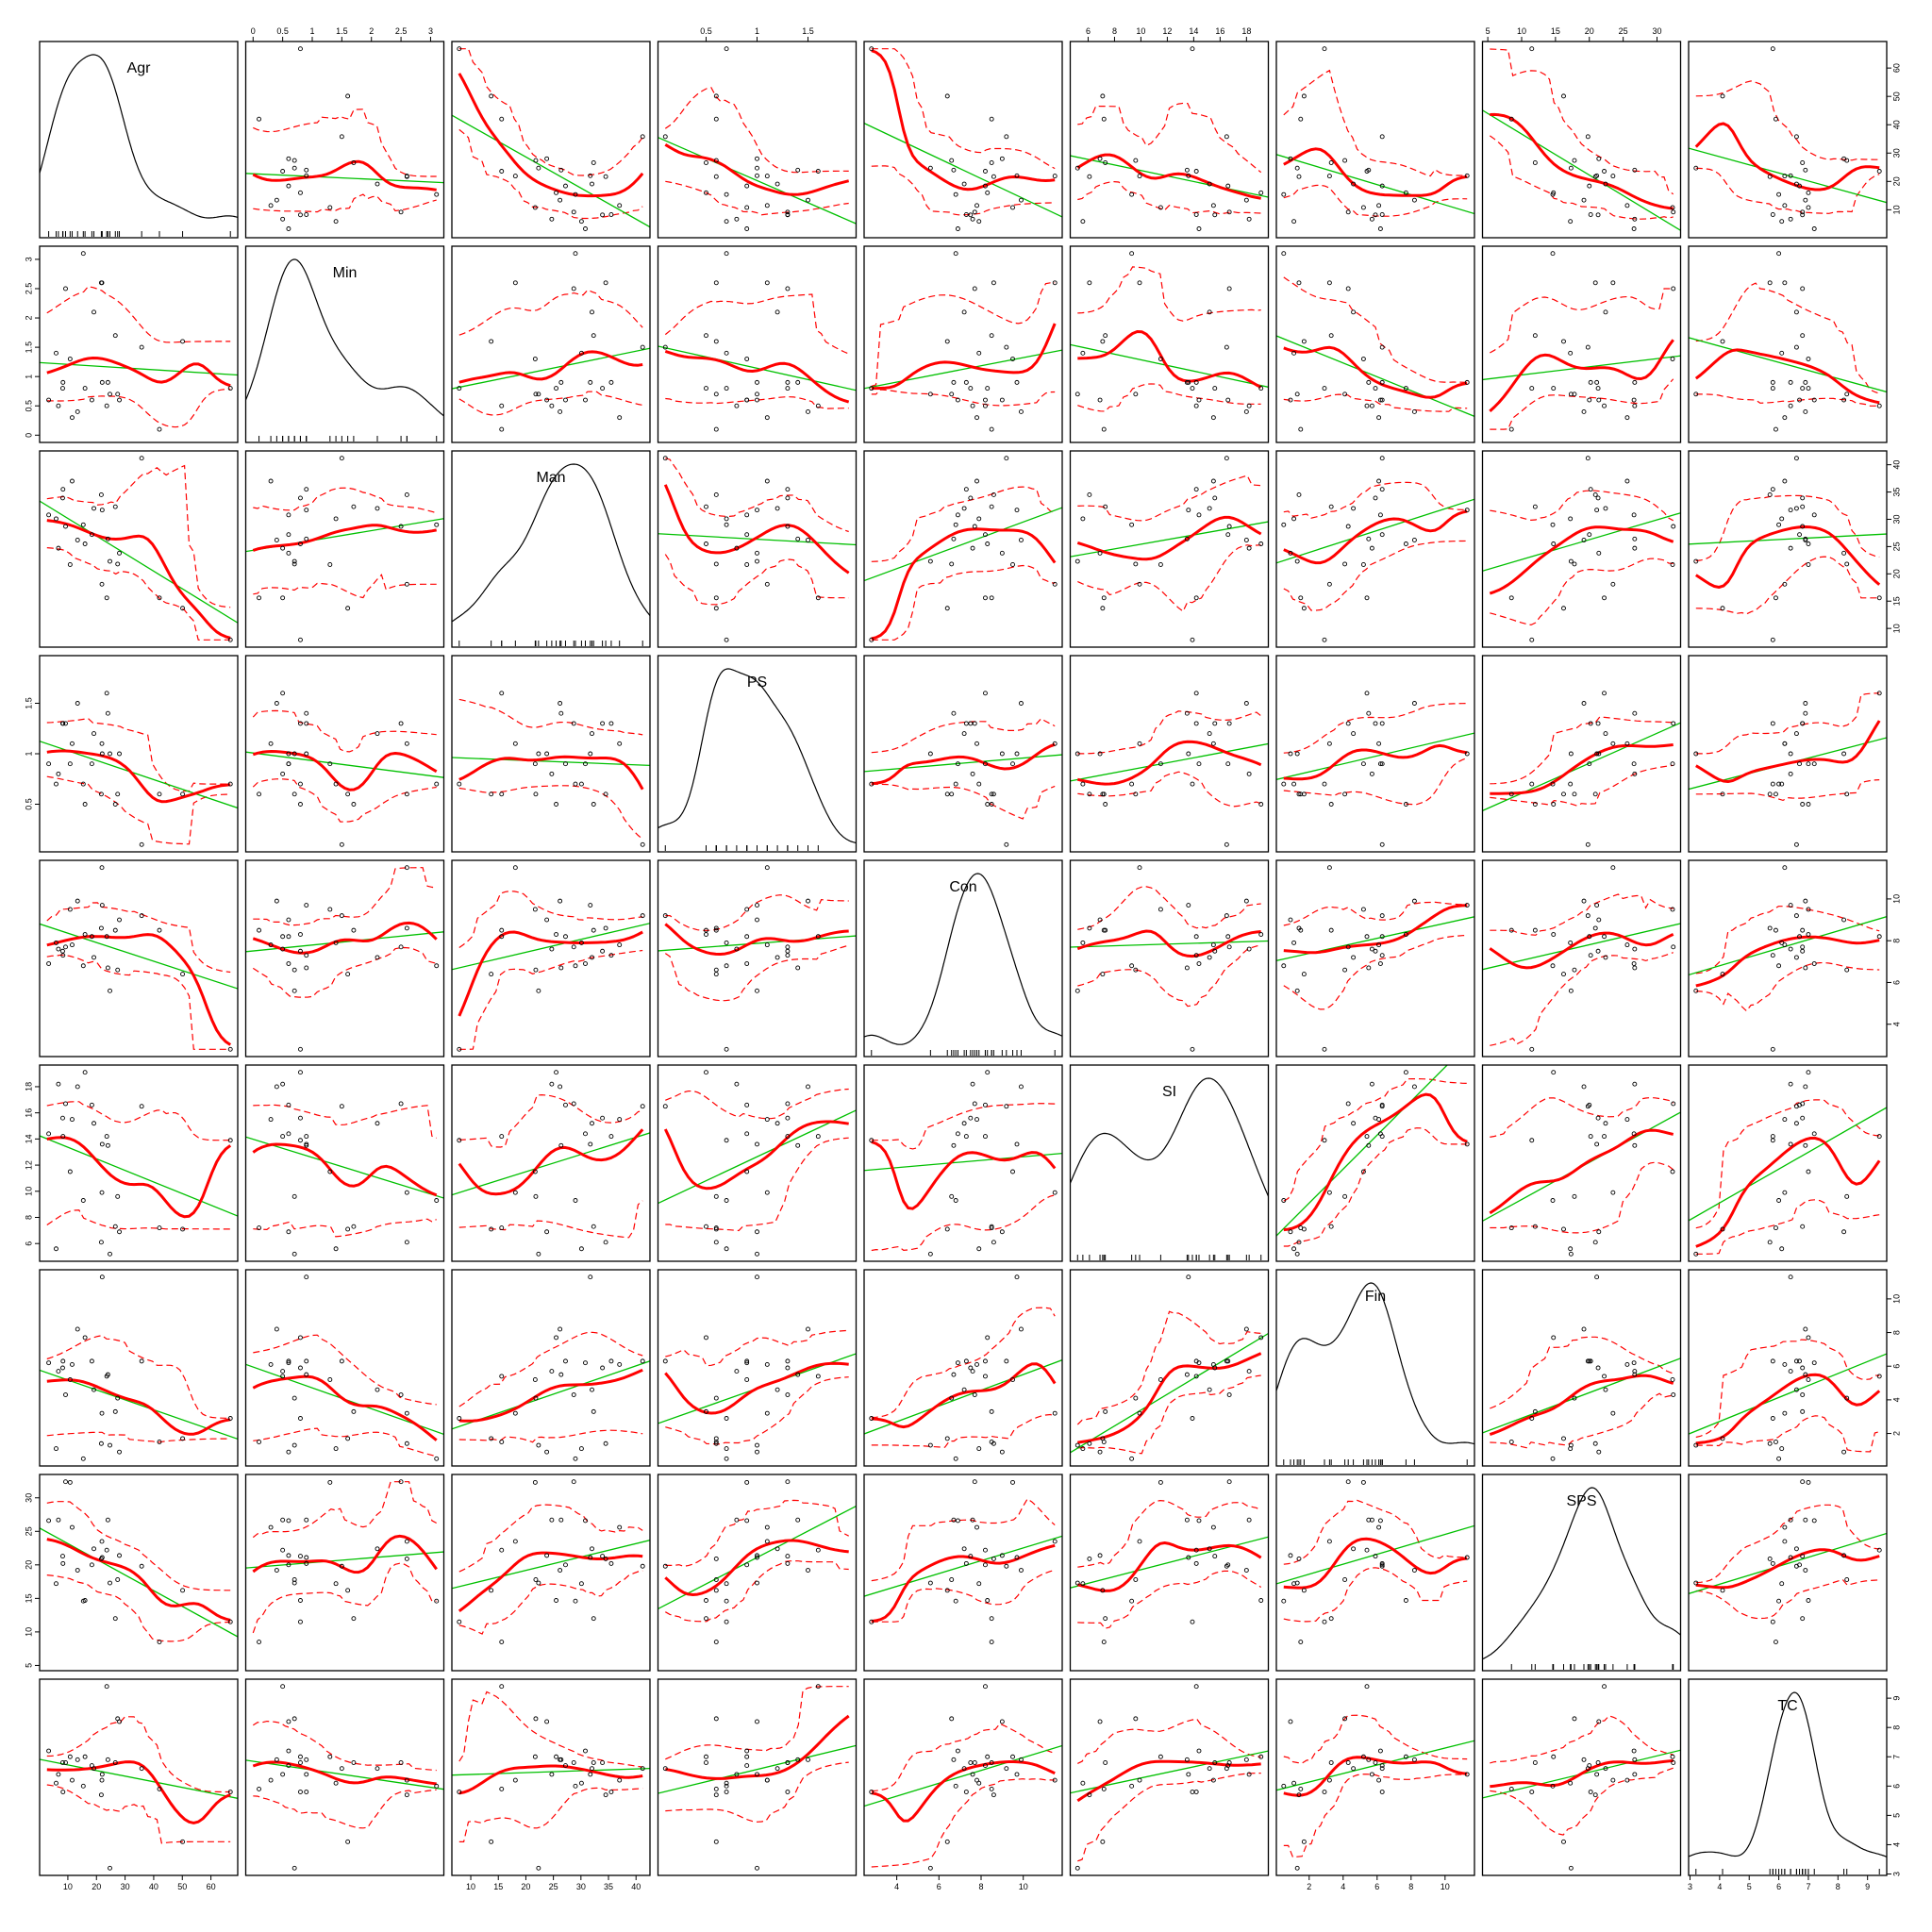 Image resolution: width=1932 pixels, height=1932 pixels. What do you see at coordinates (1375, 762) in the screenshot?
I see `smooth-line-PS-Fin` at bounding box center [1375, 762].